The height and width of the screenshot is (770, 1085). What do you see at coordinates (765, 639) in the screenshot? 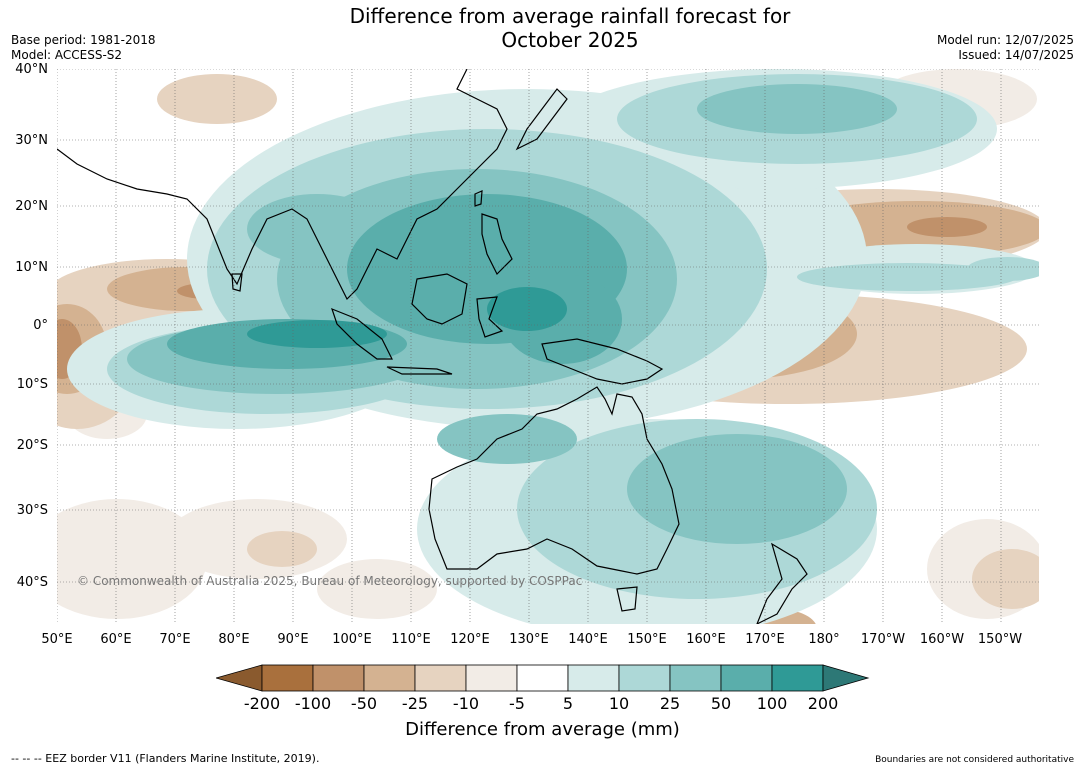
I see `lon-label-170e: 170°E` at bounding box center [765, 639].